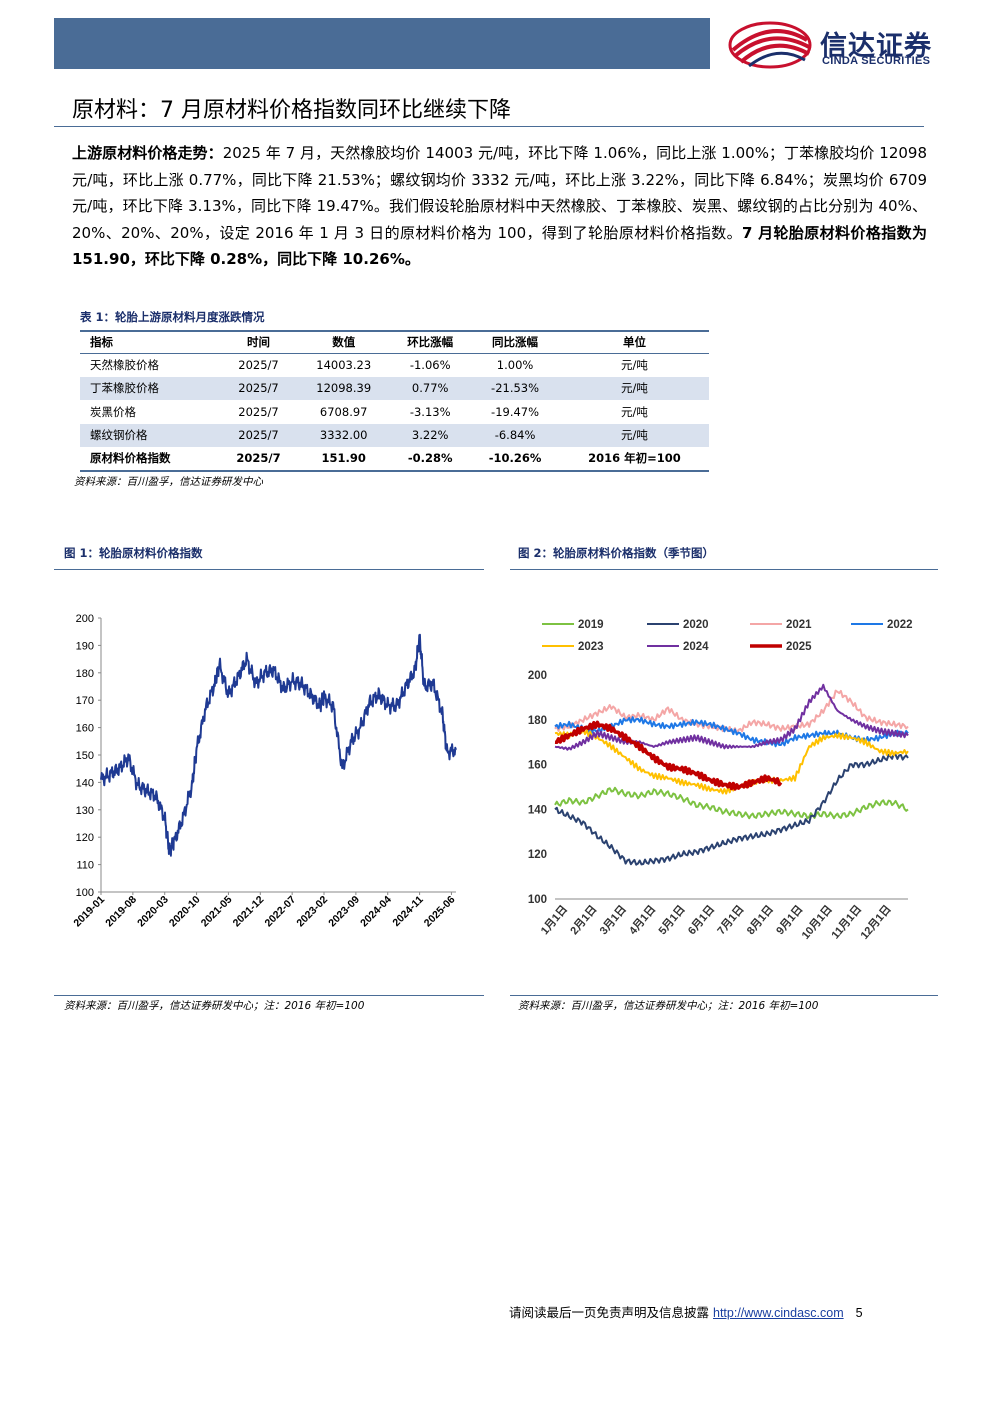 The image size is (992, 1403). What do you see at coordinates (344, 435) in the screenshot?
I see `table-cell: 3332.00` at bounding box center [344, 435].